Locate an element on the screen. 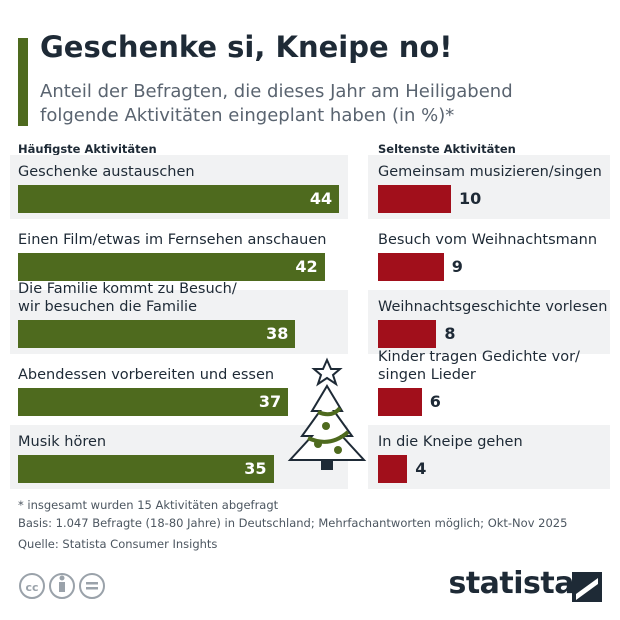 The width and height of the screenshot is (620, 620). accent-bar is located at coordinates (23, 82).